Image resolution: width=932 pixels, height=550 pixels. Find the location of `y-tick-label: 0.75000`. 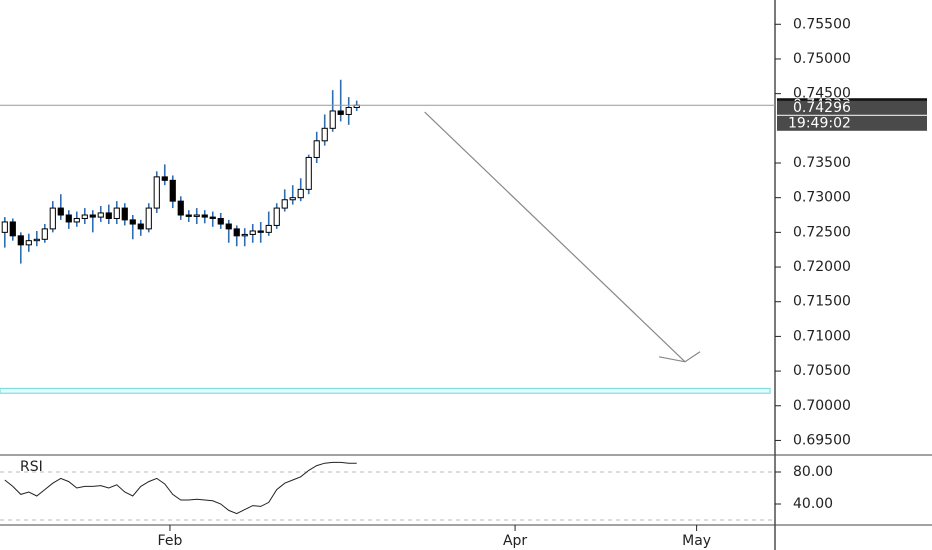

y-tick-label: 0.75000 is located at coordinates (822, 59).